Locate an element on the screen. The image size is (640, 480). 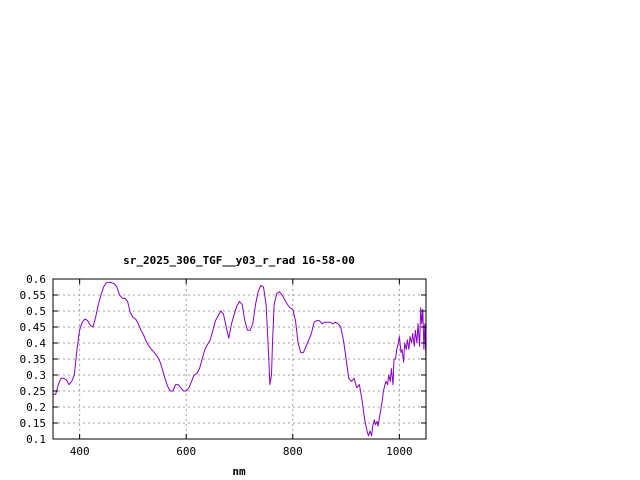
y-tick-label: 0.2 is located at coordinates (36, 407).